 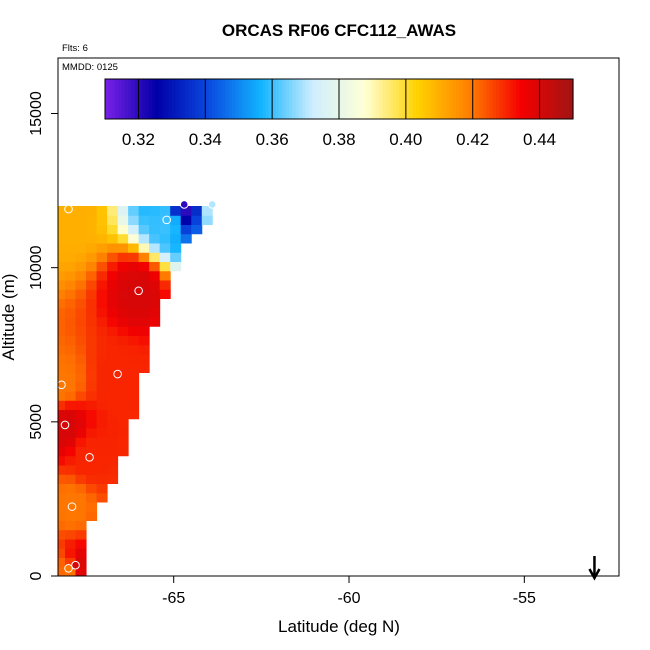 I want to click on colorbar-tick-label: 0.42, so click(x=472, y=139).